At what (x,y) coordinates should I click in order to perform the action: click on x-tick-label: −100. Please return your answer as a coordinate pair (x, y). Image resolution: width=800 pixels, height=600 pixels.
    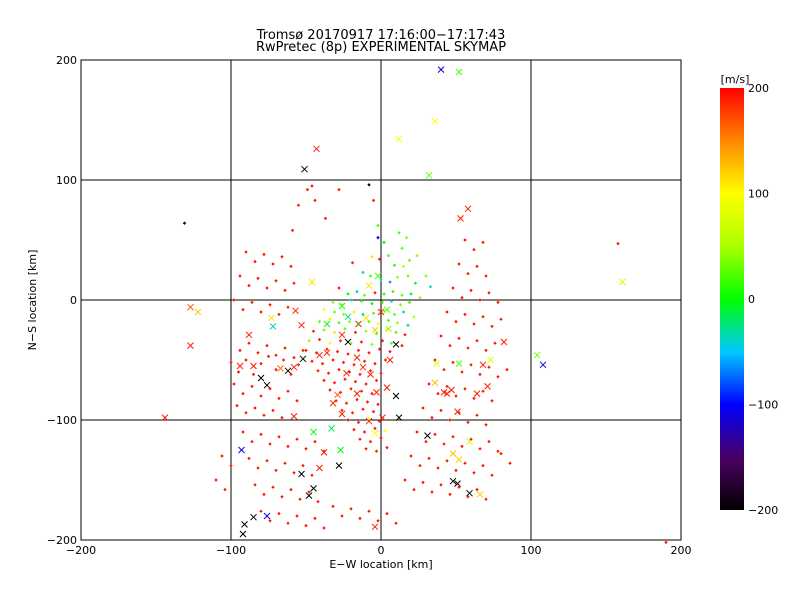
    Looking at the image, I should click on (231, 550).